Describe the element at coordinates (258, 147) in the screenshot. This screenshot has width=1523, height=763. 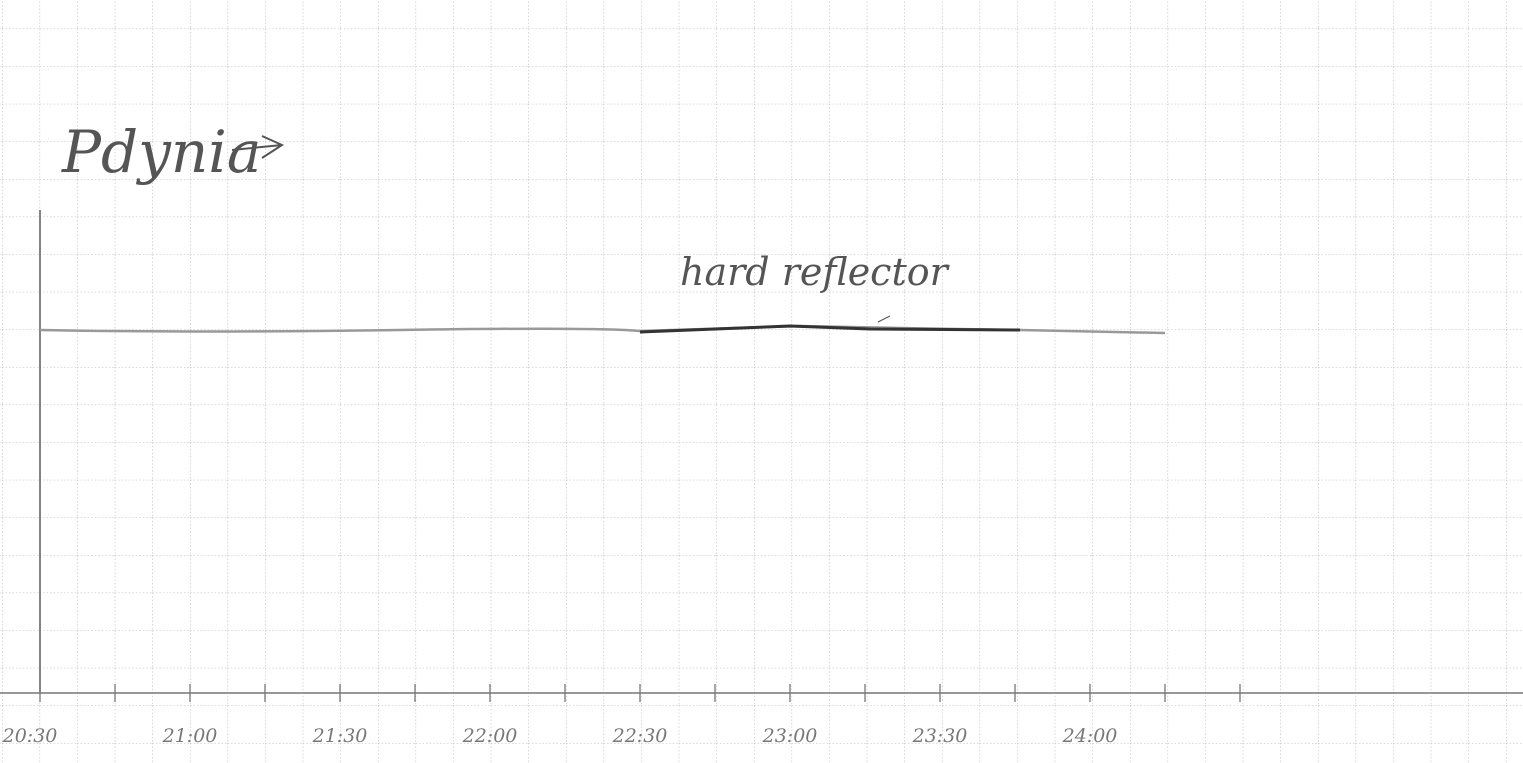
I see `arrow` at that location.